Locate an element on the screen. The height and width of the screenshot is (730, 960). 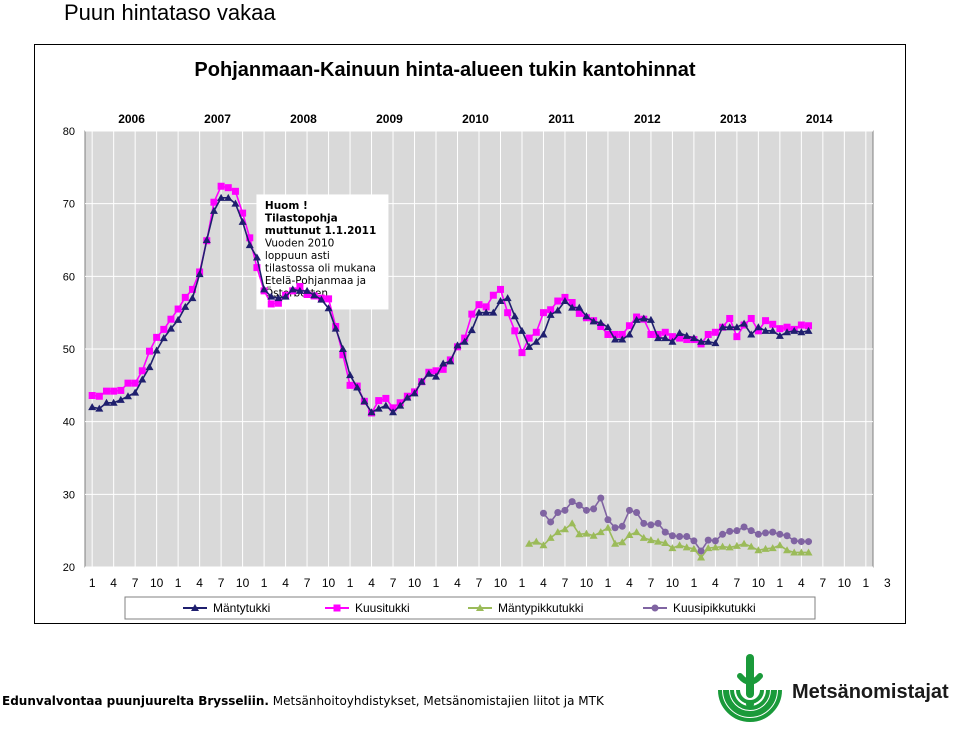
x-tick-label: 3 is located at coordinates (887, 583).